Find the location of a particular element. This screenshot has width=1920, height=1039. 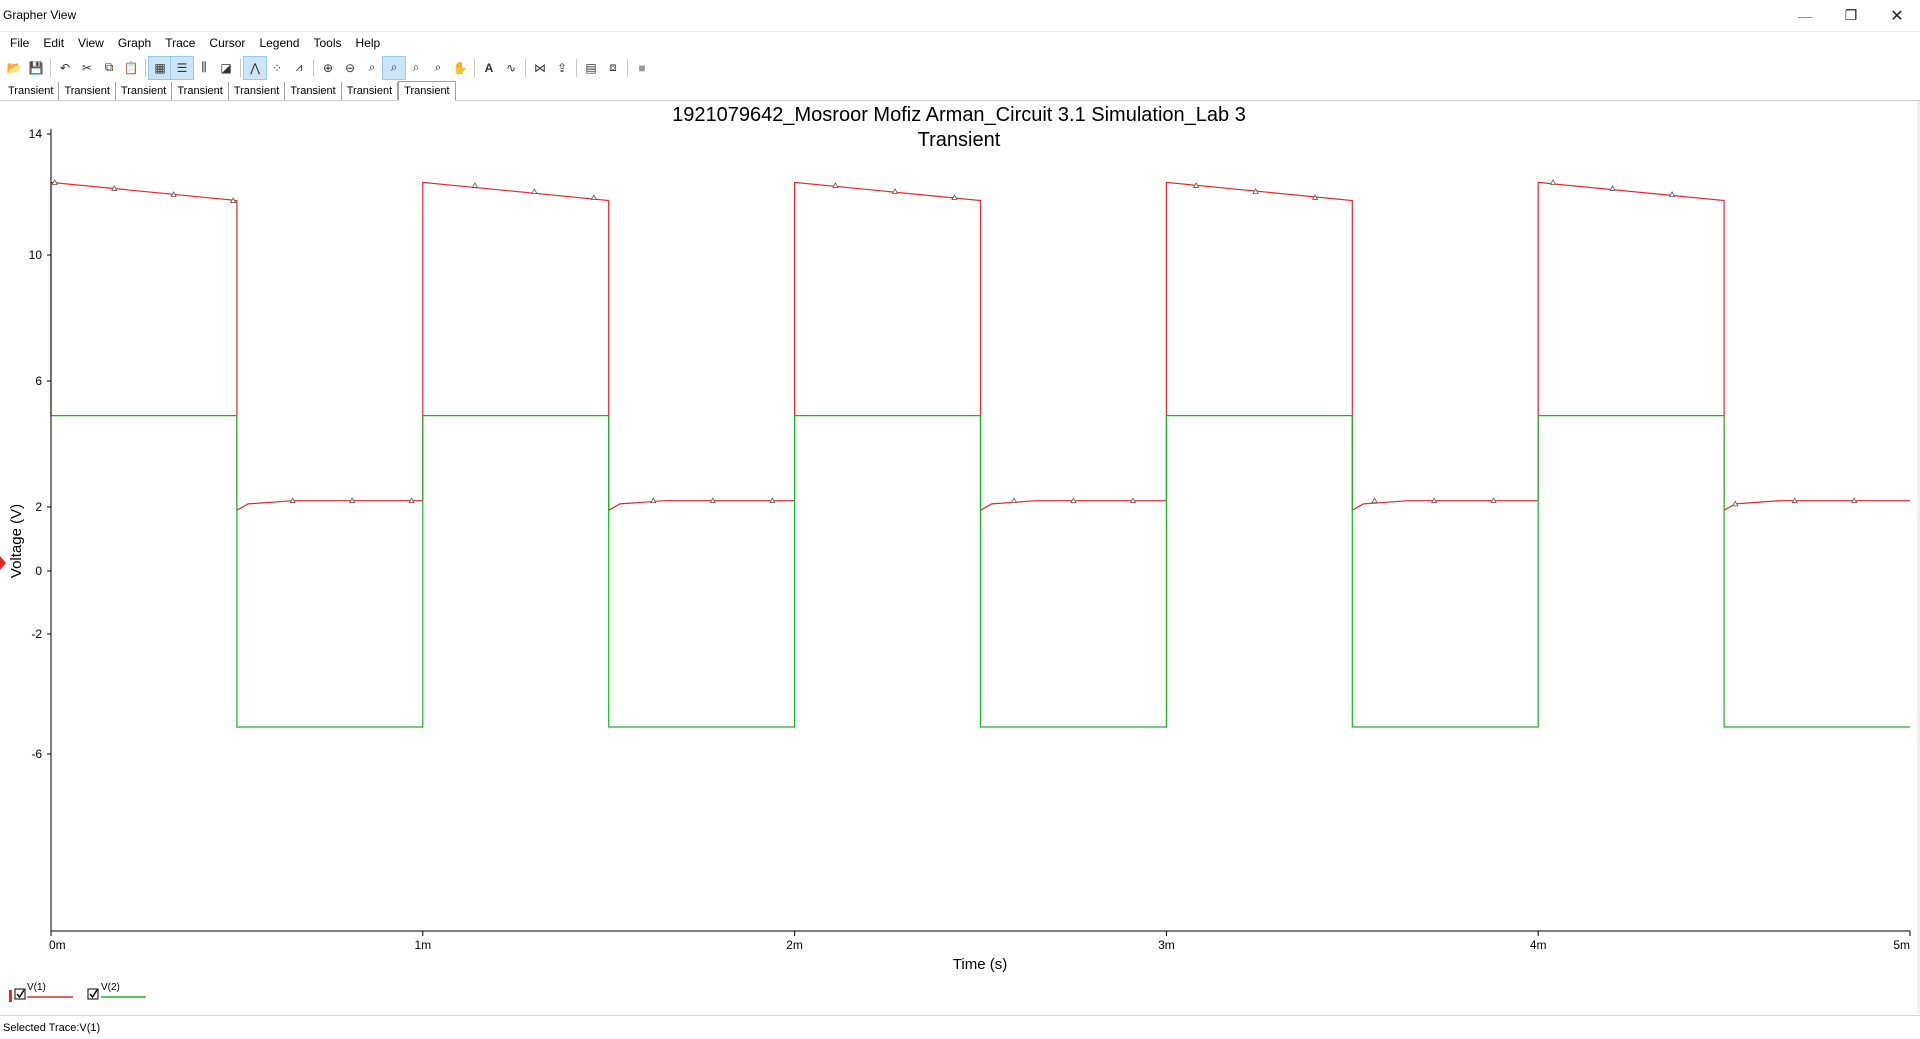

legend-icon: ☰ is located at coordinates (182, 67).